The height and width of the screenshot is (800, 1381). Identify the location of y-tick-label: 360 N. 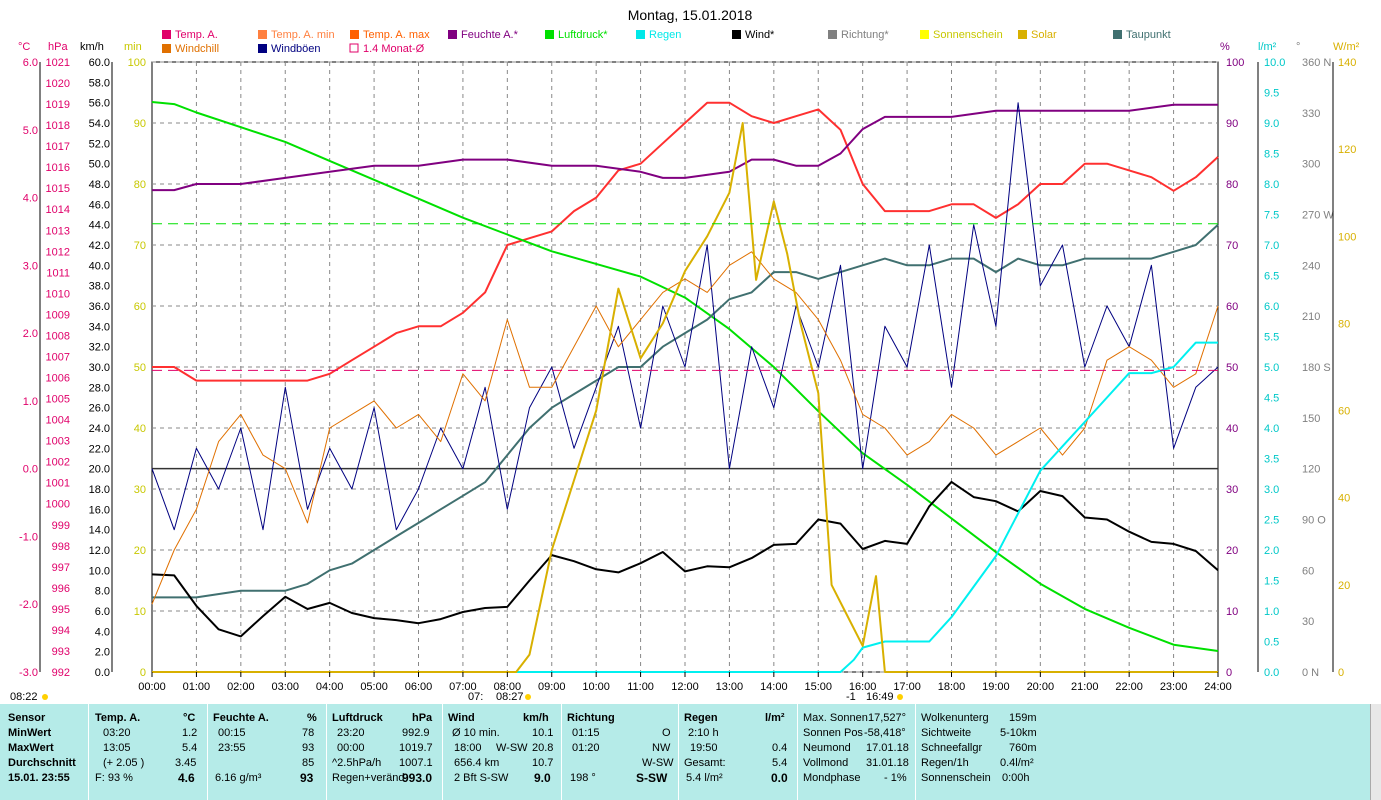
(1316, 63).